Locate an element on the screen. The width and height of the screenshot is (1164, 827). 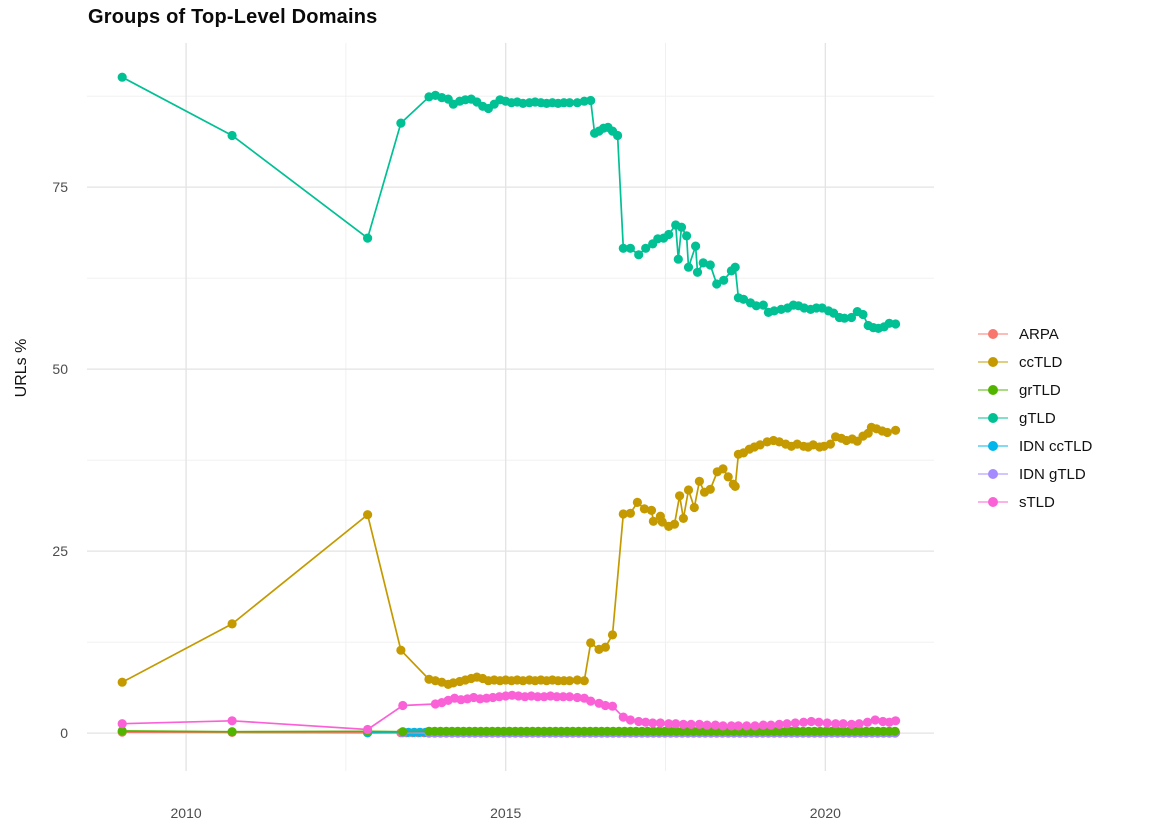
y-tick-label-75: 75 is located at coordinates (60, 187).